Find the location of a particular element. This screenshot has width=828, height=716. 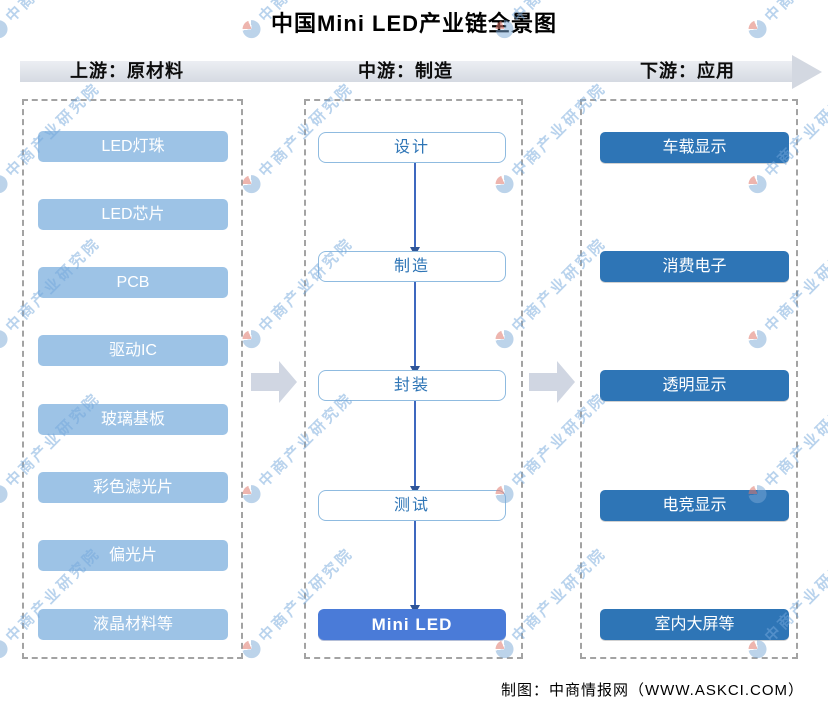

upstream-item-driver-ic: 驱动IC is located at coordinates (133, 350).